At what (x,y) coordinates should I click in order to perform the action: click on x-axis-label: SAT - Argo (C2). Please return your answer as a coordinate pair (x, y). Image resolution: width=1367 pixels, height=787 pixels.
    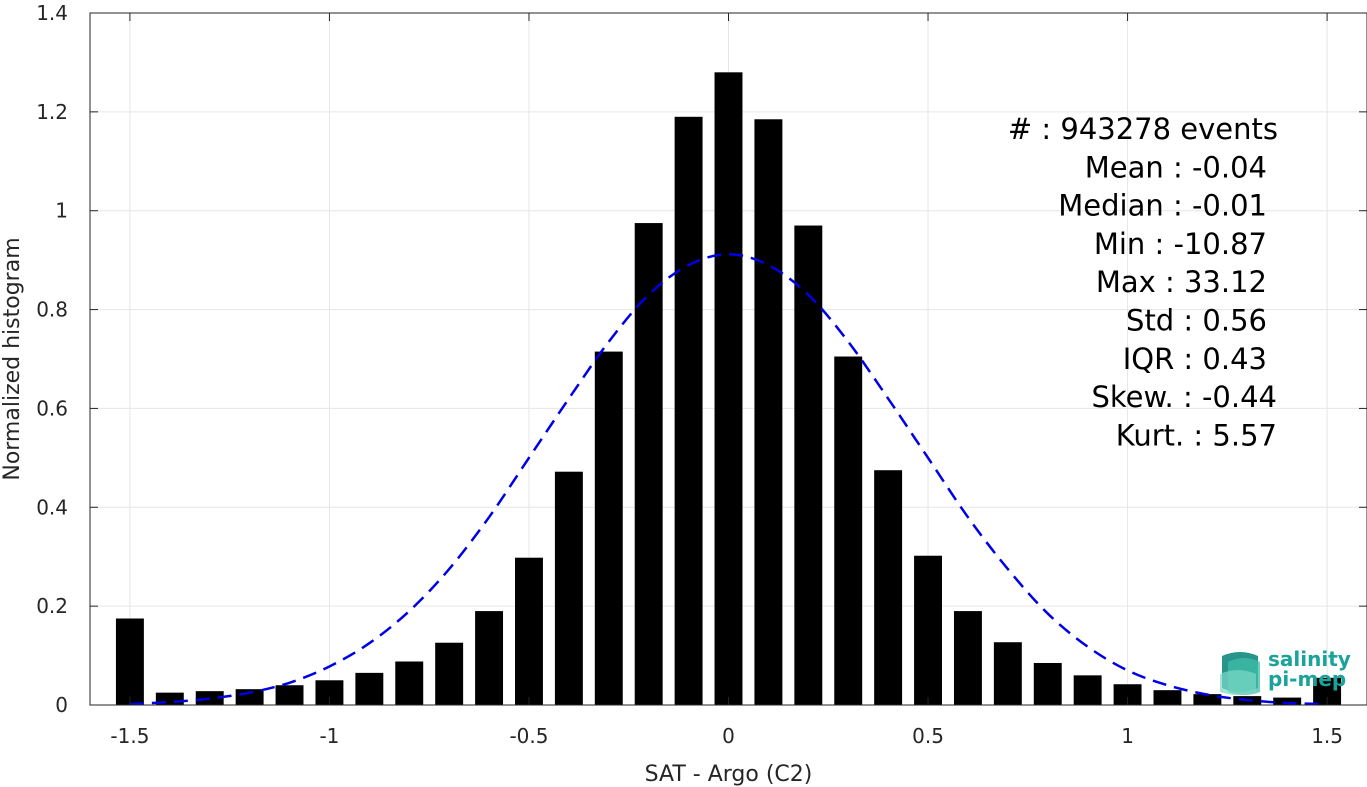
    Looking at the image, I should click on (729, 774).